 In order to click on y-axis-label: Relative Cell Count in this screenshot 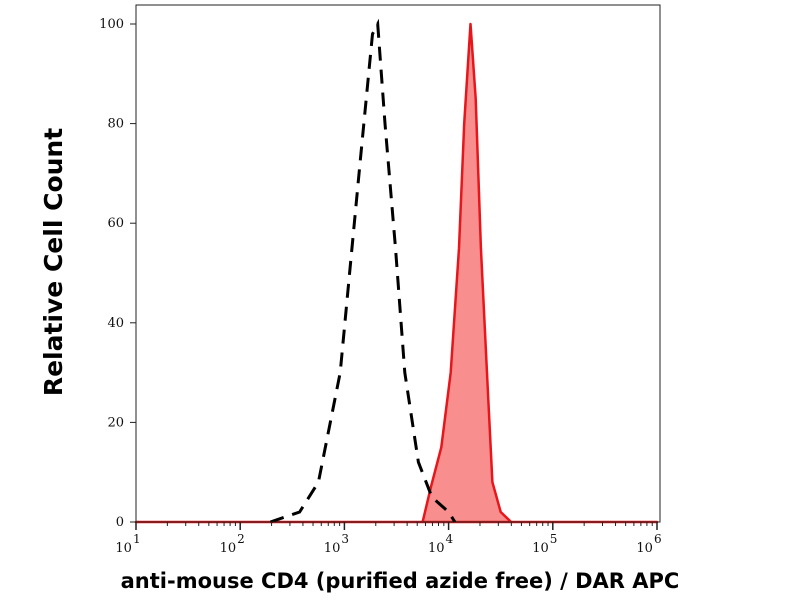, I will do `click(53, 262)`.